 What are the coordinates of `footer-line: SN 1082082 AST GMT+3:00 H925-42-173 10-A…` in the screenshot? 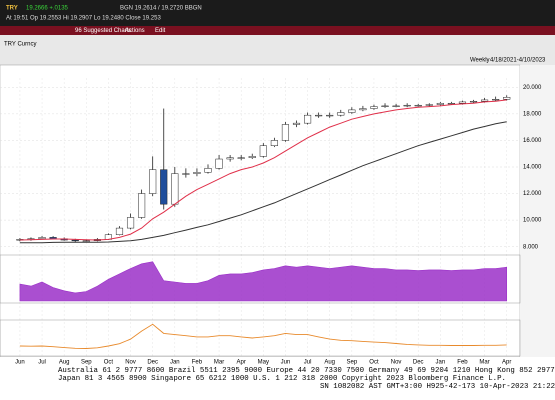 It's located at (437, 387).